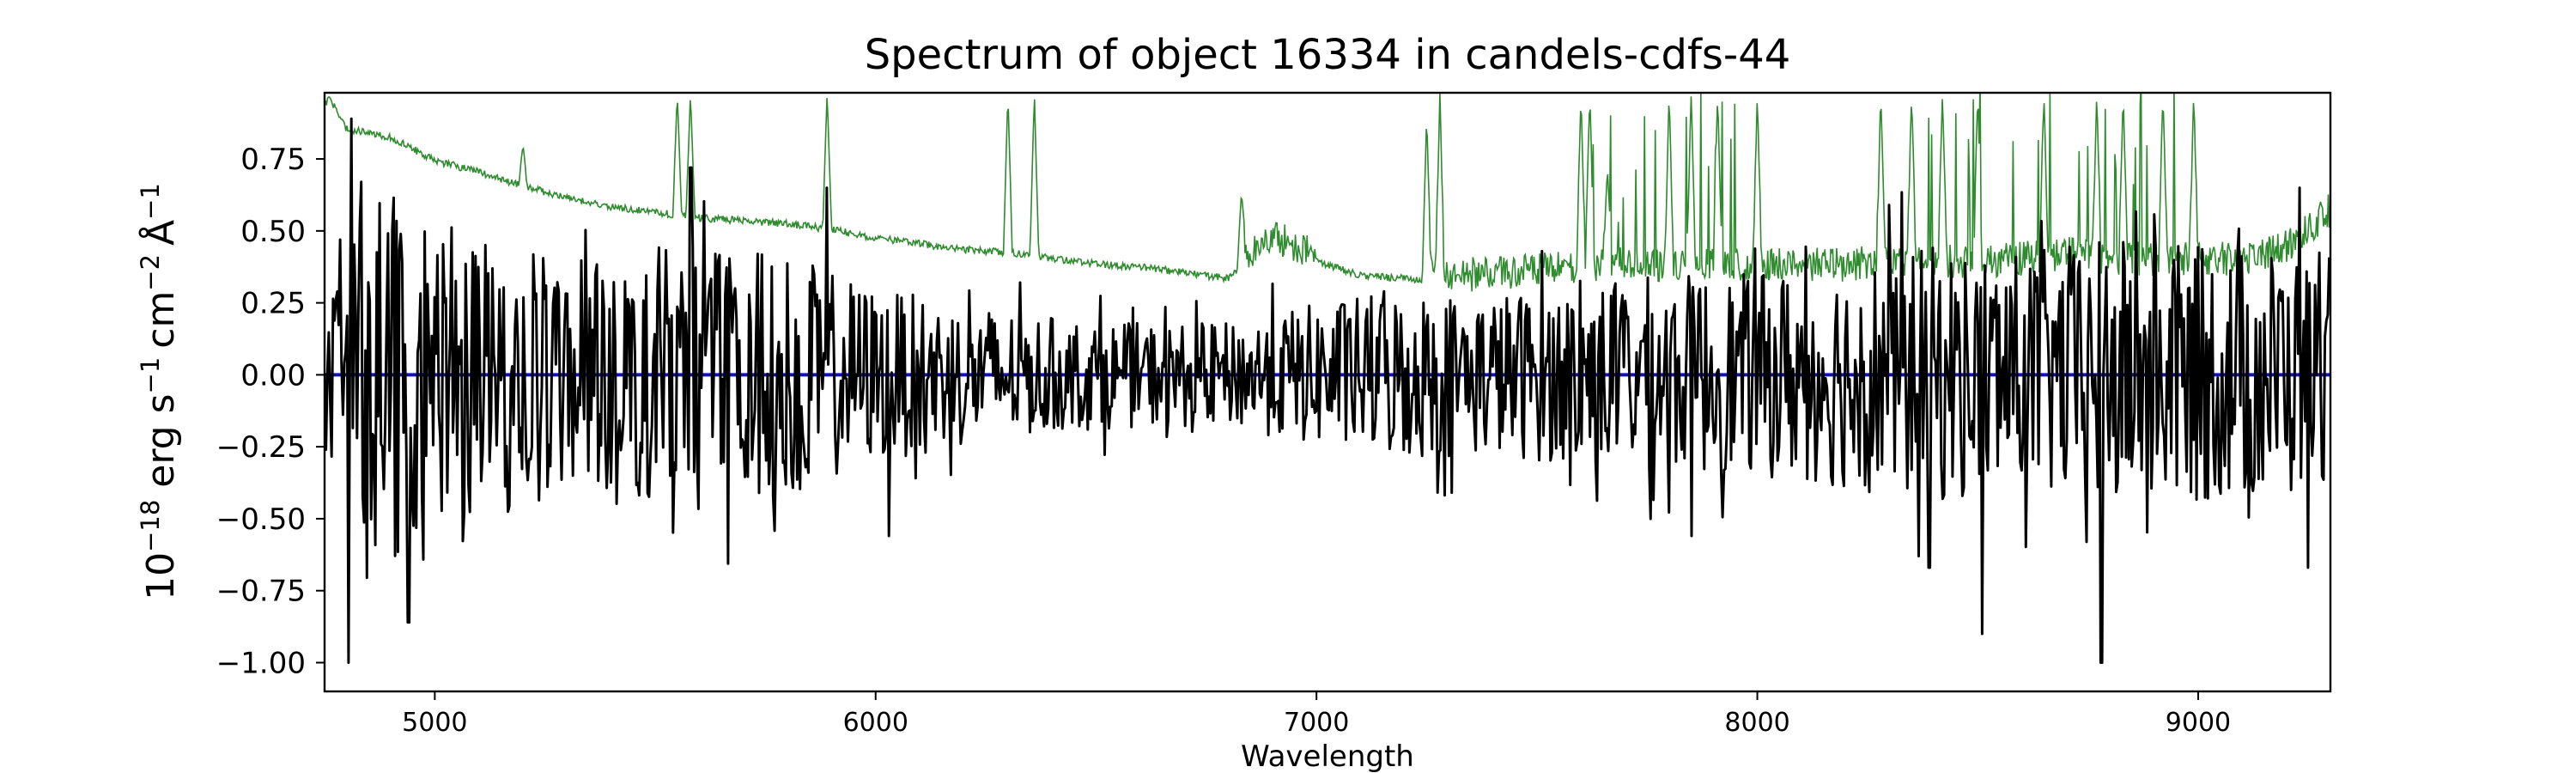  Describe the element at coordinates (261, 447) in the screenshot. I see `y-tick-label: −0.25` at that location.